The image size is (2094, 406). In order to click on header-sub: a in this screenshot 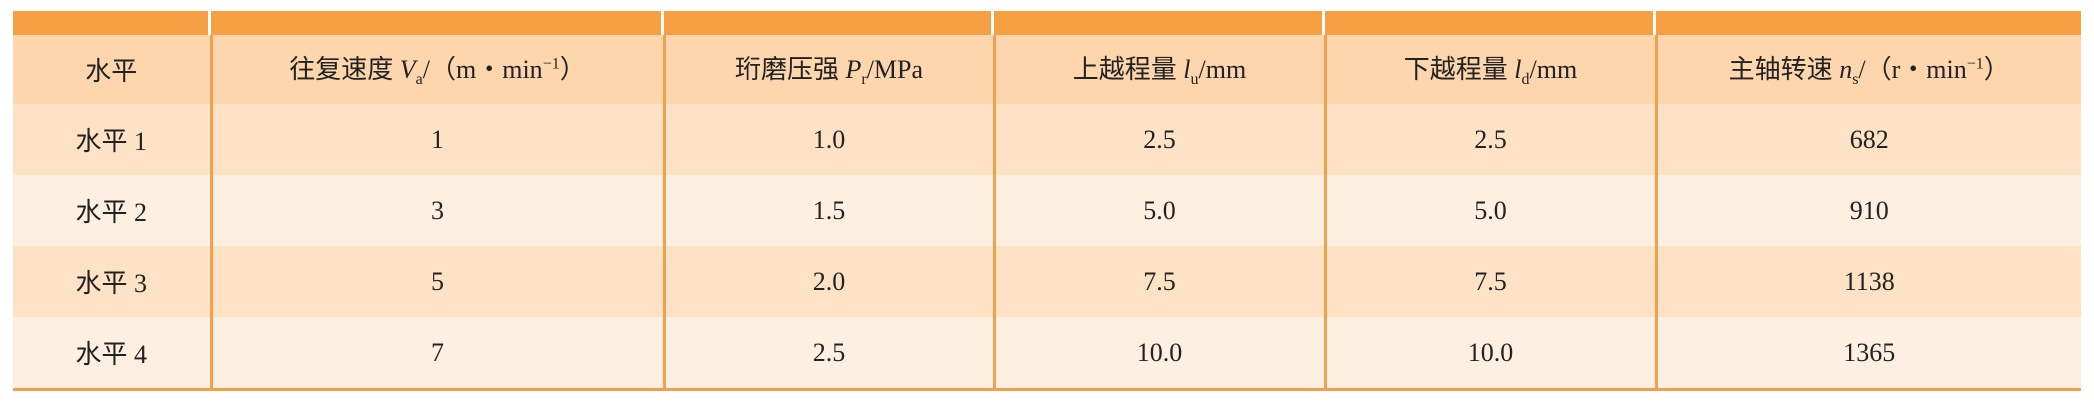, I will do `click(419, 80)`.